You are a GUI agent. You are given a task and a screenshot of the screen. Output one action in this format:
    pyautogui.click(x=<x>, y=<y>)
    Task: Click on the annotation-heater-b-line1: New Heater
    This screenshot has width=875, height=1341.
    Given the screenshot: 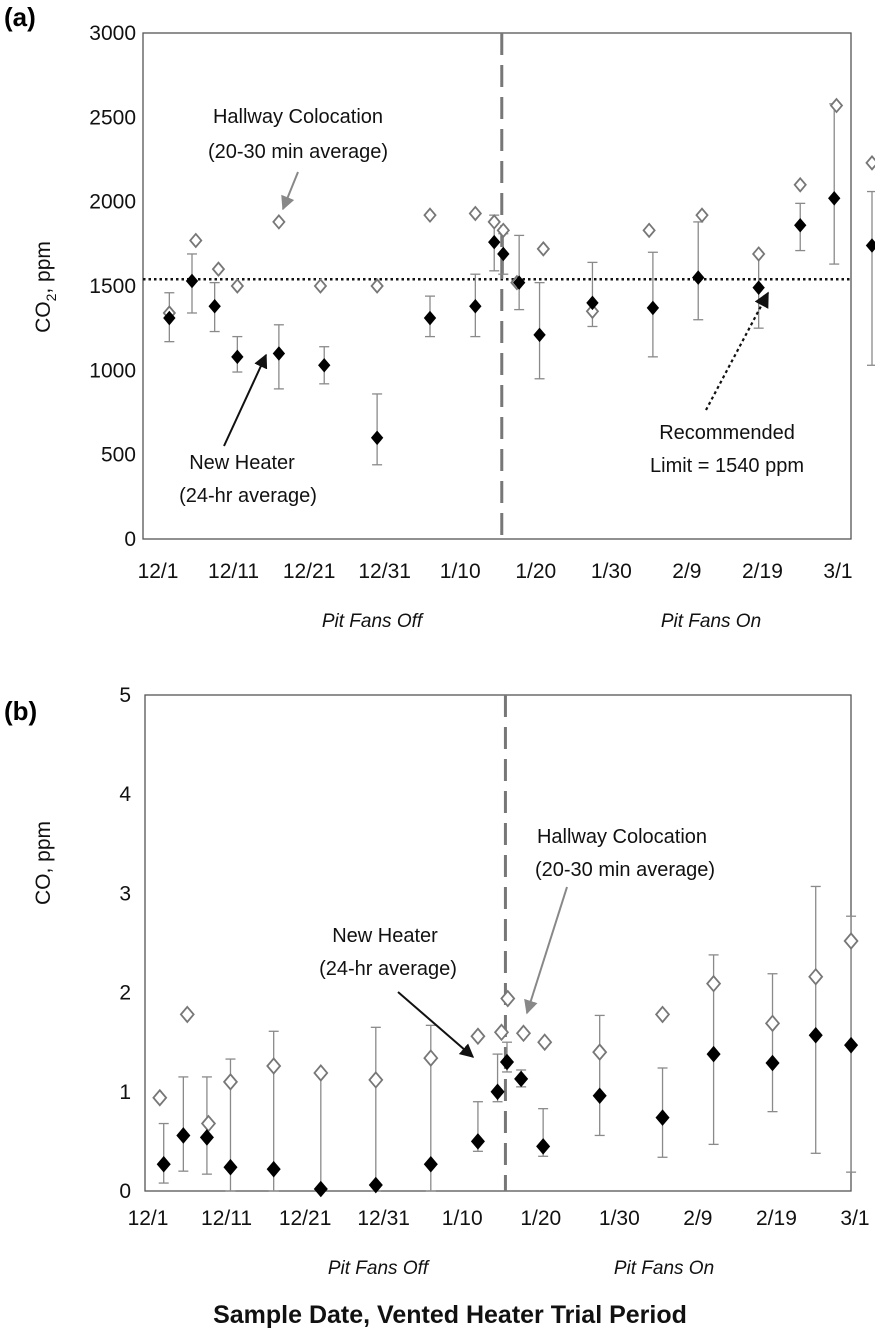 What is the action you would take?
    pyautogui.click(x=385, y=936)
    